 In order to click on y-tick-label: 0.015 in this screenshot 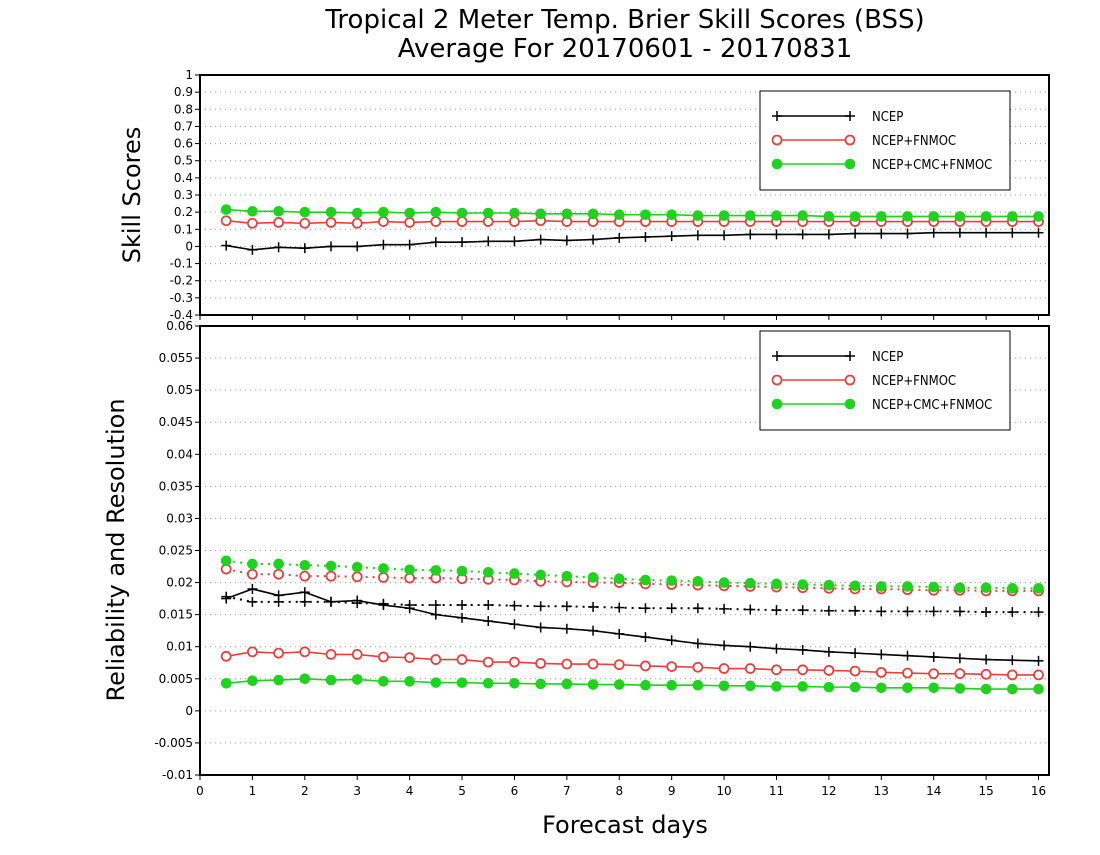, I will do `click(176, 615)`.